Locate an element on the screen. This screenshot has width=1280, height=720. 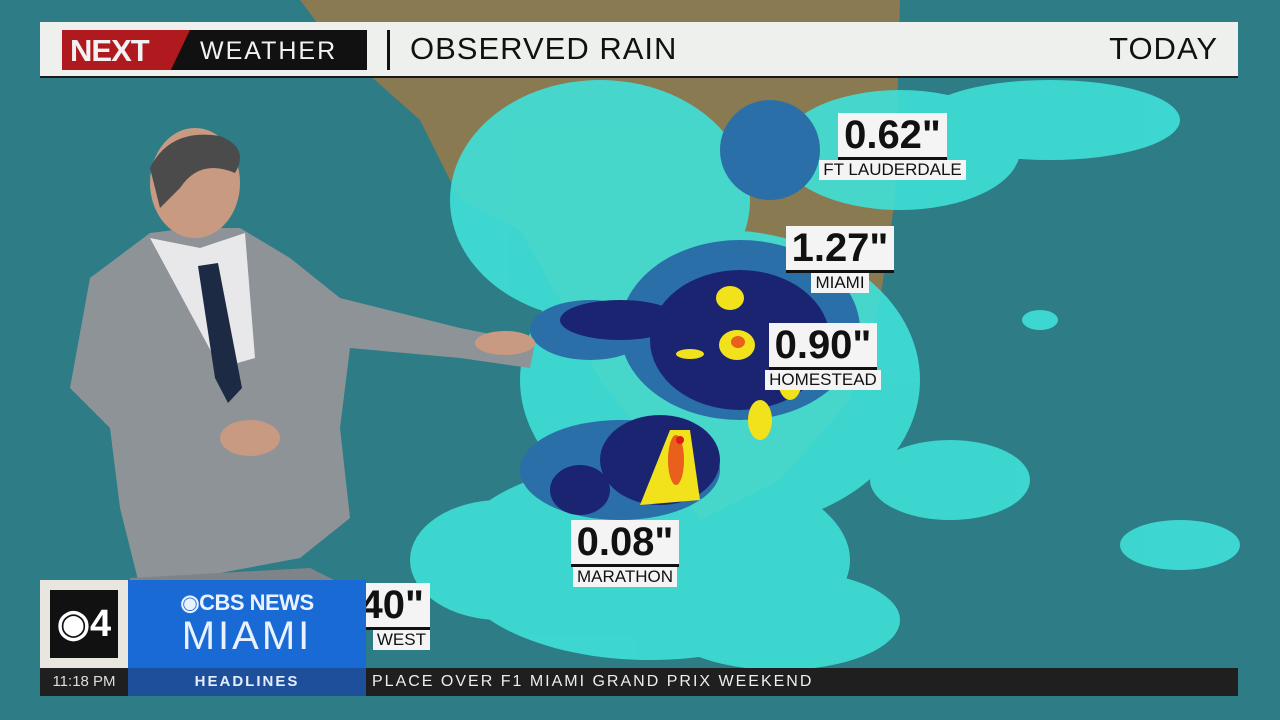
rain-total-miami: 1.27" MIAMI is located at coordinates (840, 259).